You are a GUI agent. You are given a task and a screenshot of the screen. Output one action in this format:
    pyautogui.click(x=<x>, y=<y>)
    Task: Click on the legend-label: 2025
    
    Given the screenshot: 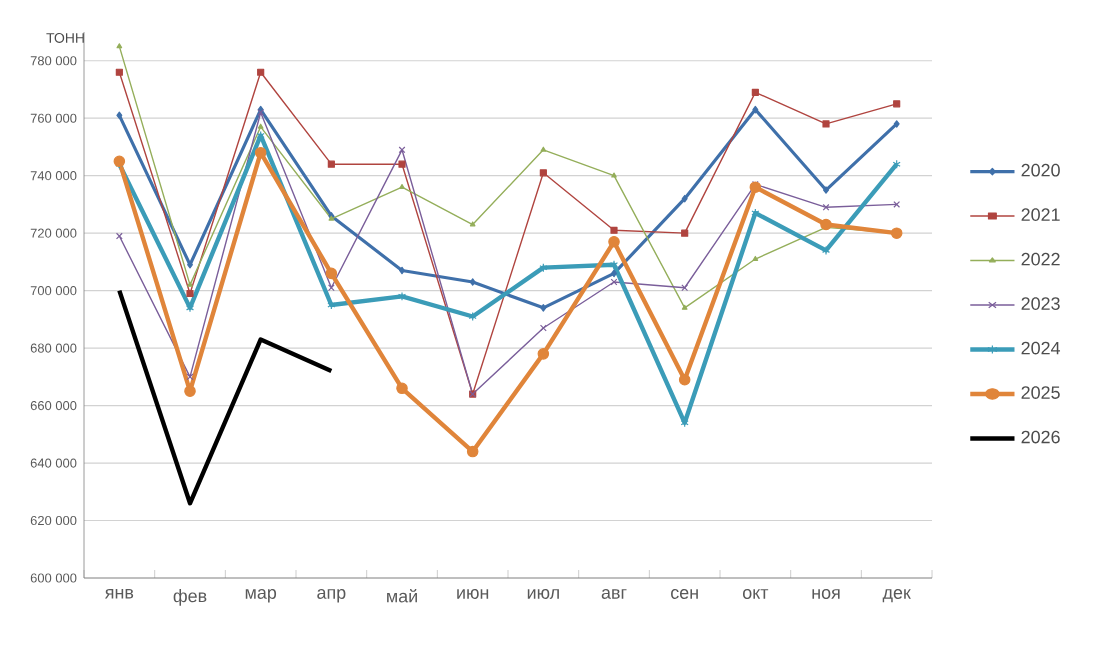 What is the action you would take?
    pyautogui.click(x=1040, y=392)
    